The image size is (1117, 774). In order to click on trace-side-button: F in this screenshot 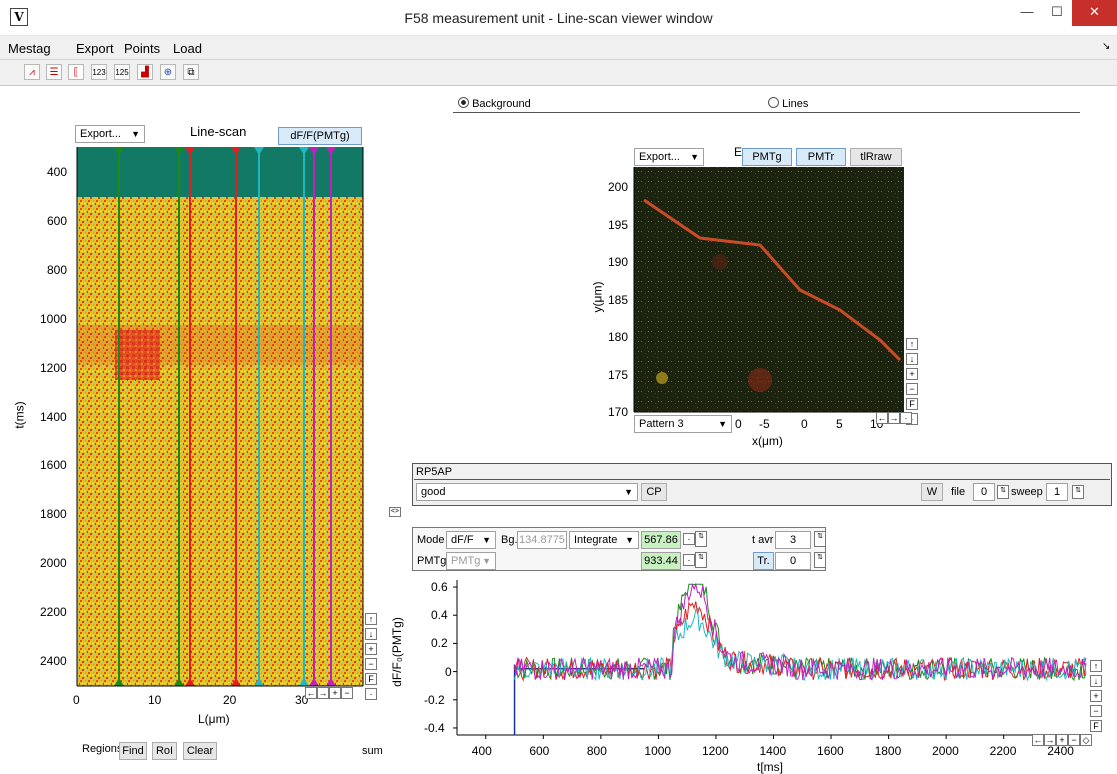, I will do `click(1096, 726)`.